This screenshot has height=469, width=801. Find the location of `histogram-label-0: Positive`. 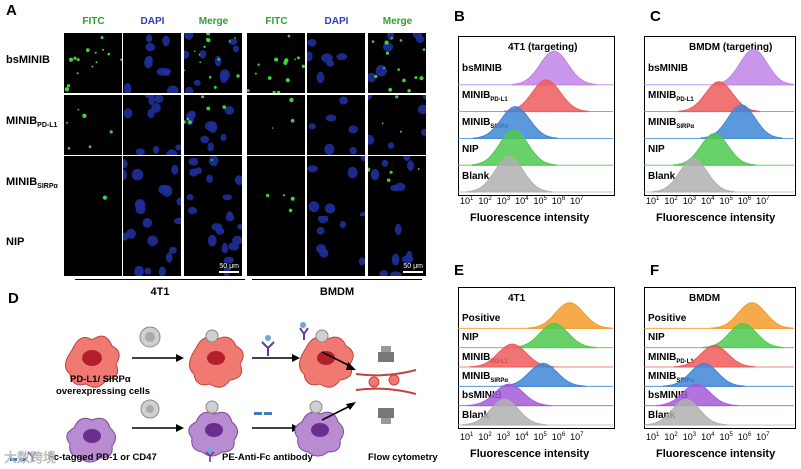

histogram-label-0: Positive is located at coordinates (667, 318).